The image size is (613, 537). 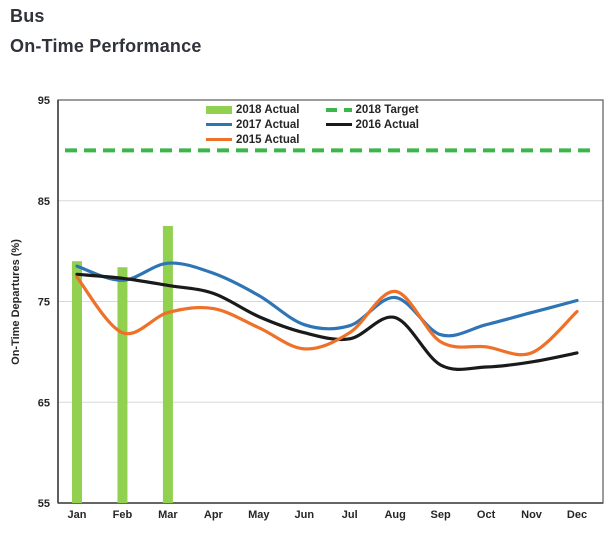 I want to click on legend-label-2018-target: 2018 Target, so click(x=387, y=109).